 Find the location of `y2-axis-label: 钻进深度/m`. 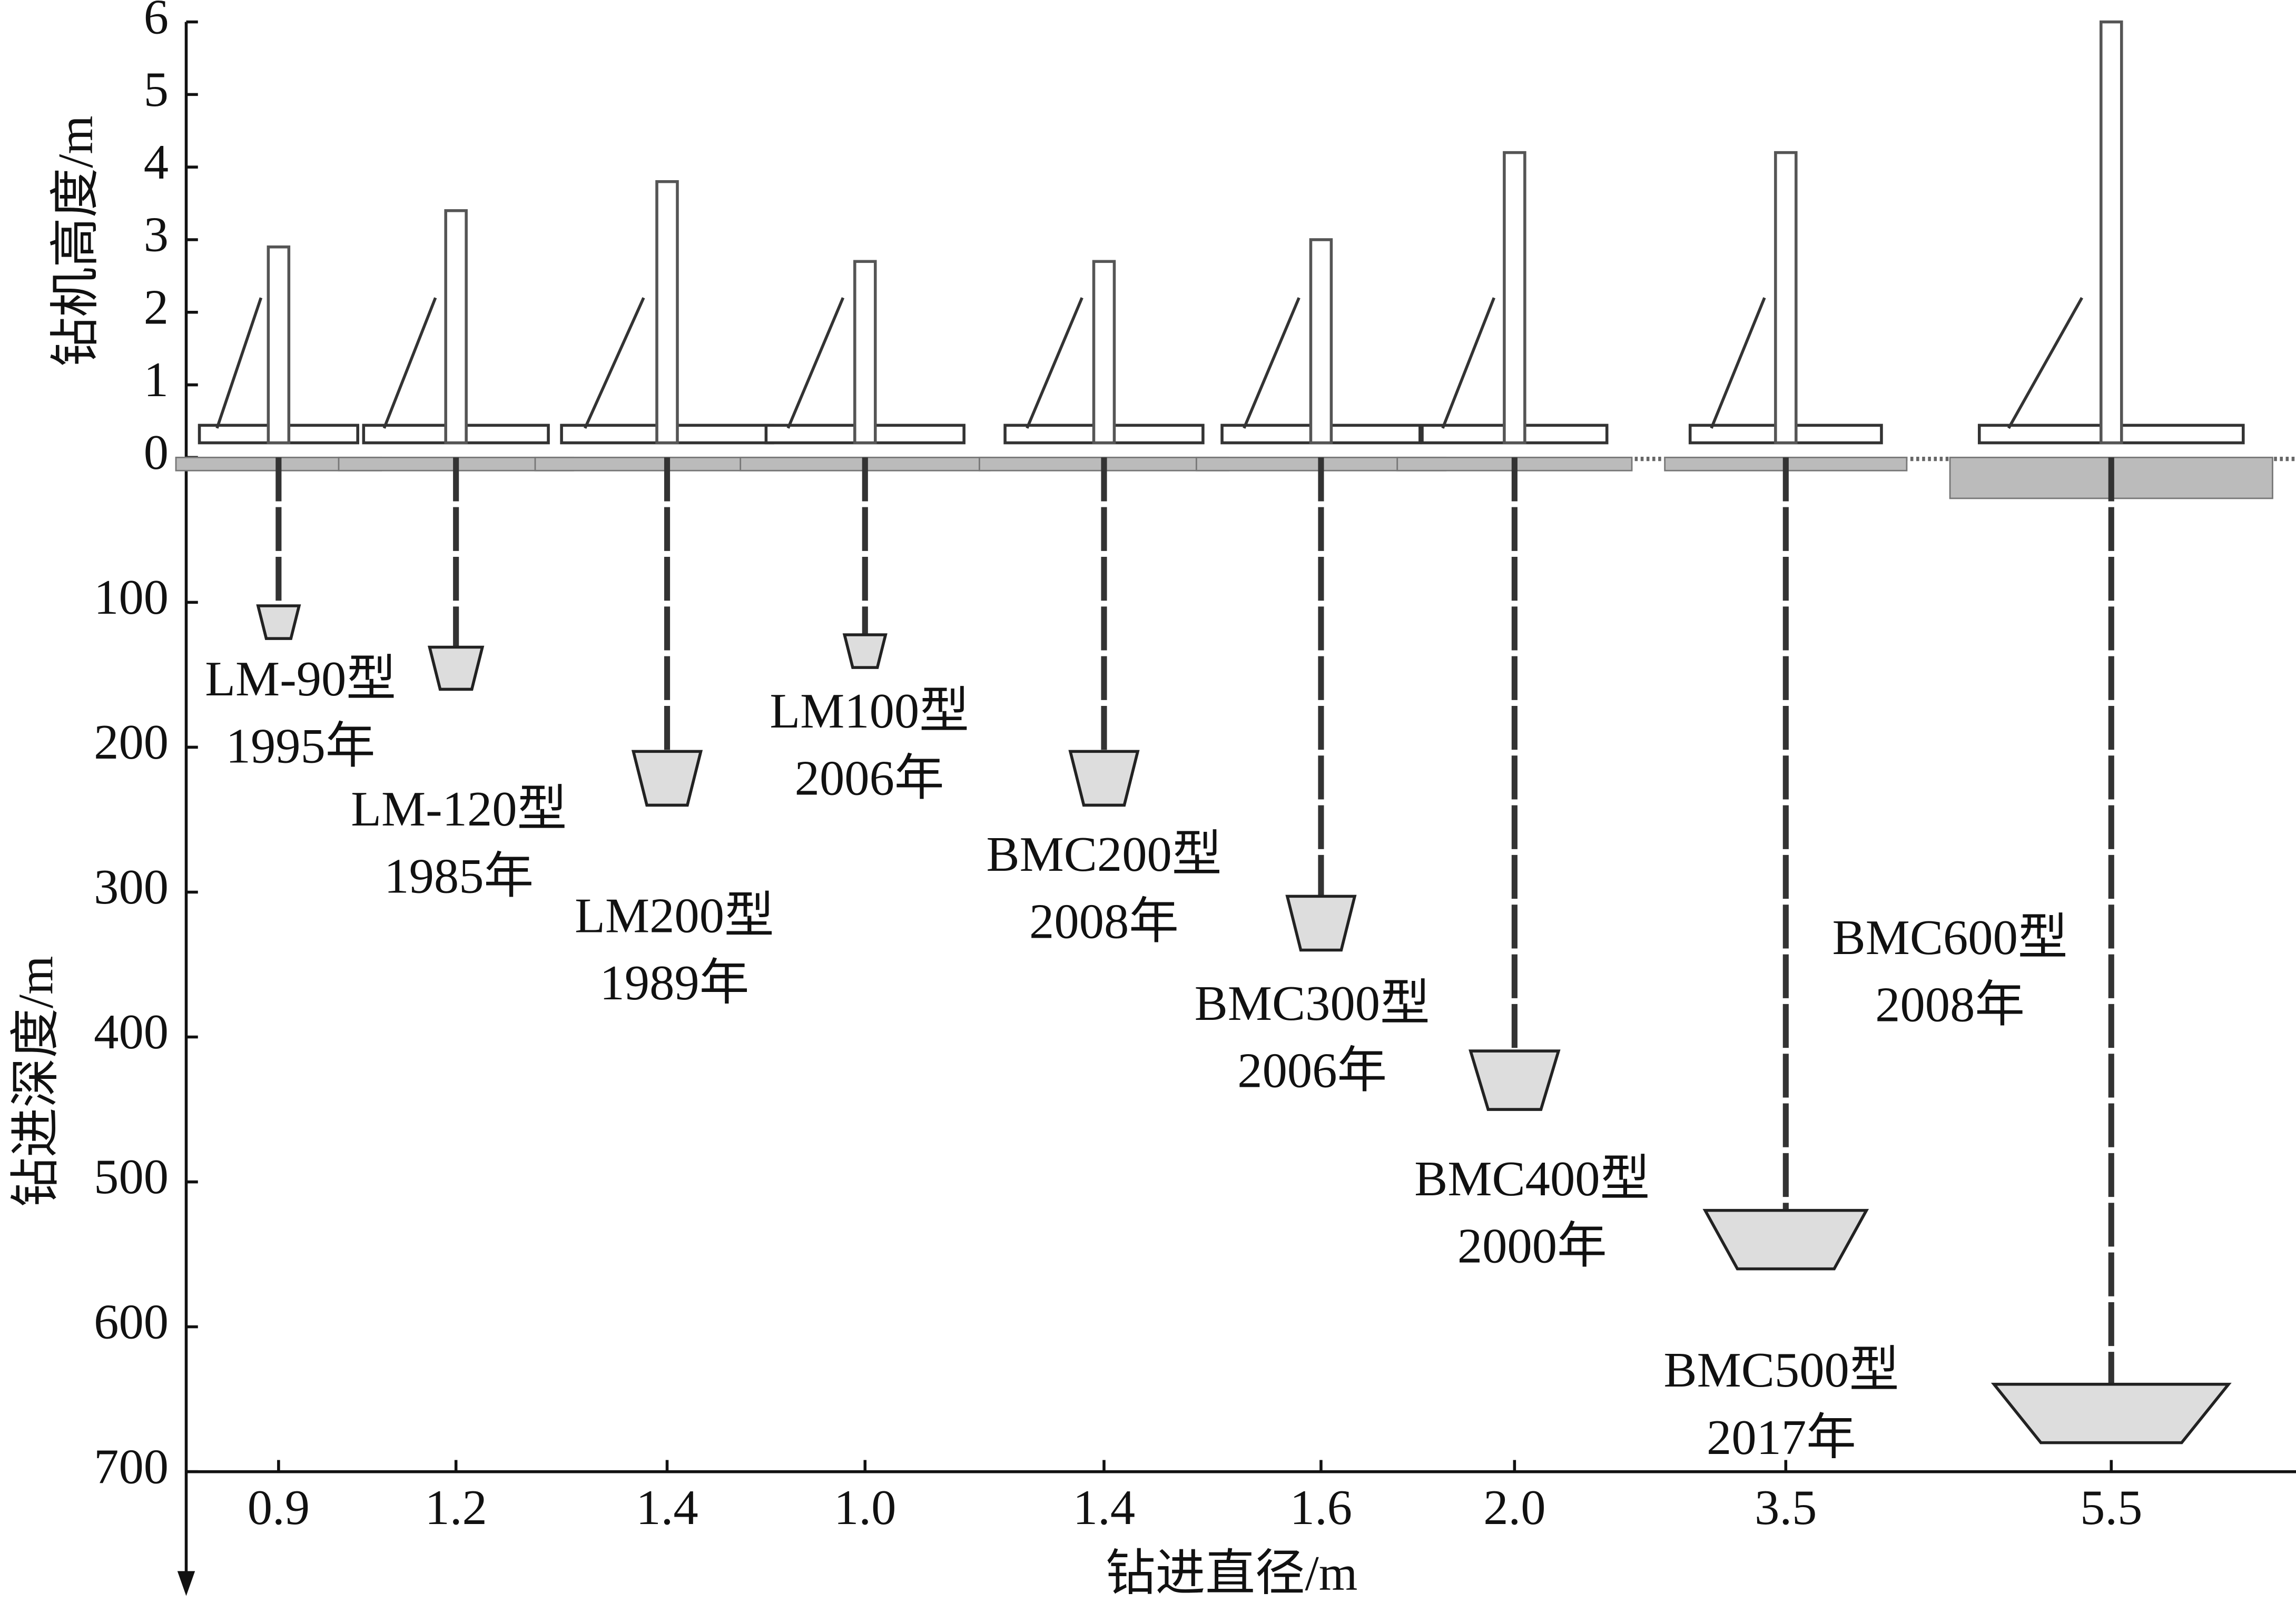

y2-axis-label: 钻进深度/m is located at coordinates (36, 1082).